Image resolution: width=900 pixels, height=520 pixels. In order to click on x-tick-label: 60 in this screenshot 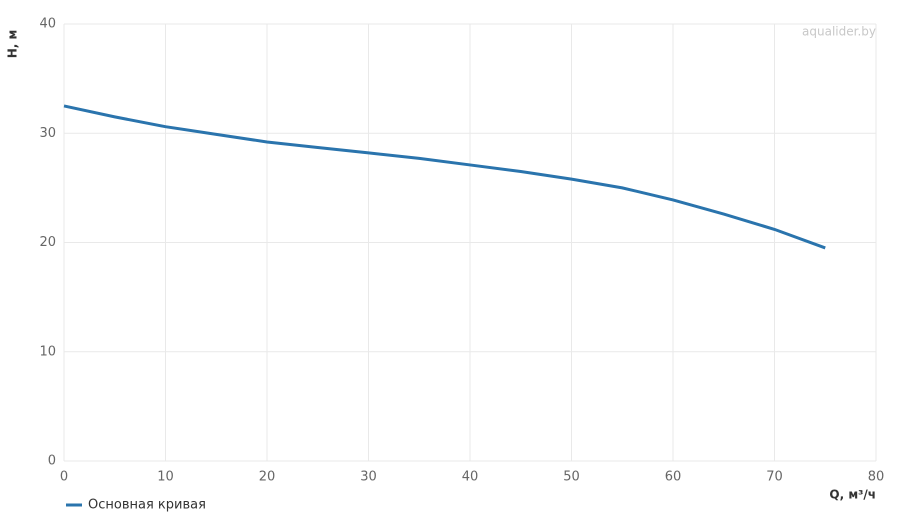, I will do `click(673, 477)`.